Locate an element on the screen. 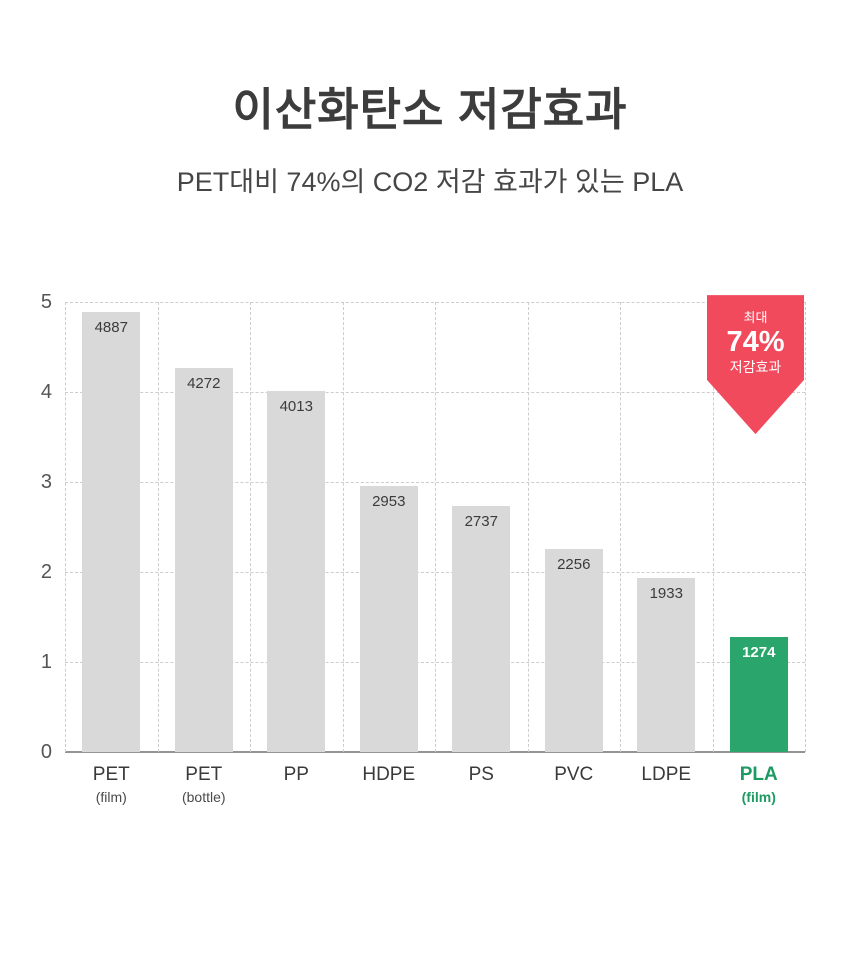  x-tick-pet-film: PET (film) is located at coordinates (111, 785).